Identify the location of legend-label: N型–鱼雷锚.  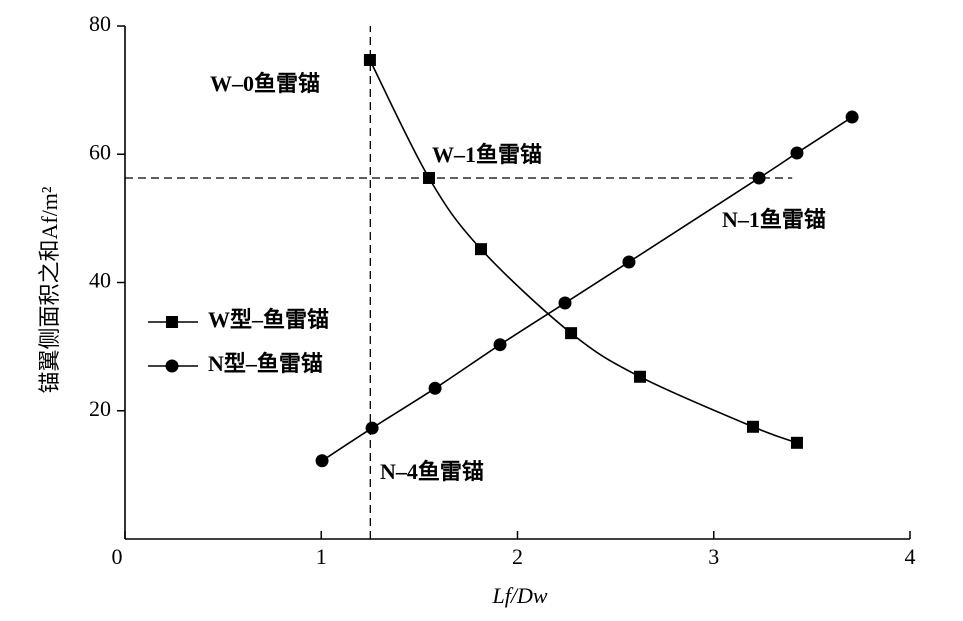
(265, 363).